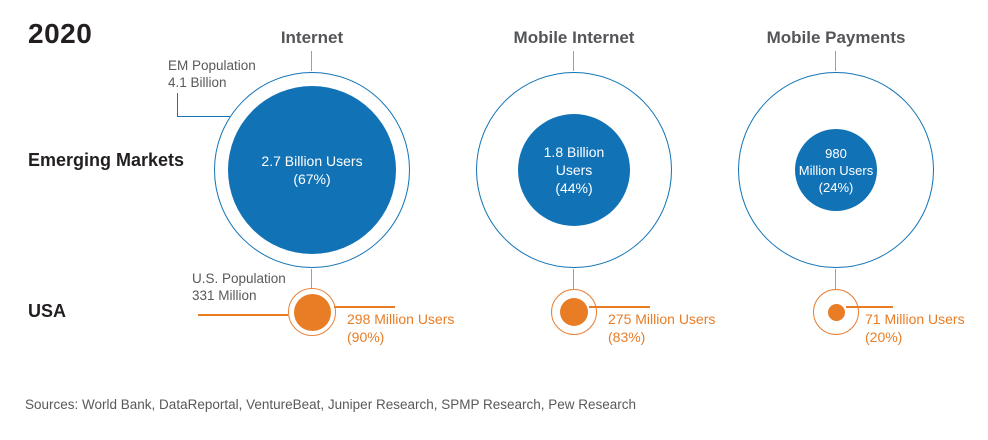  I want to click on em-users-circle-mobile-internet: 1.8 Billion Users (44%), so click(574, 170).